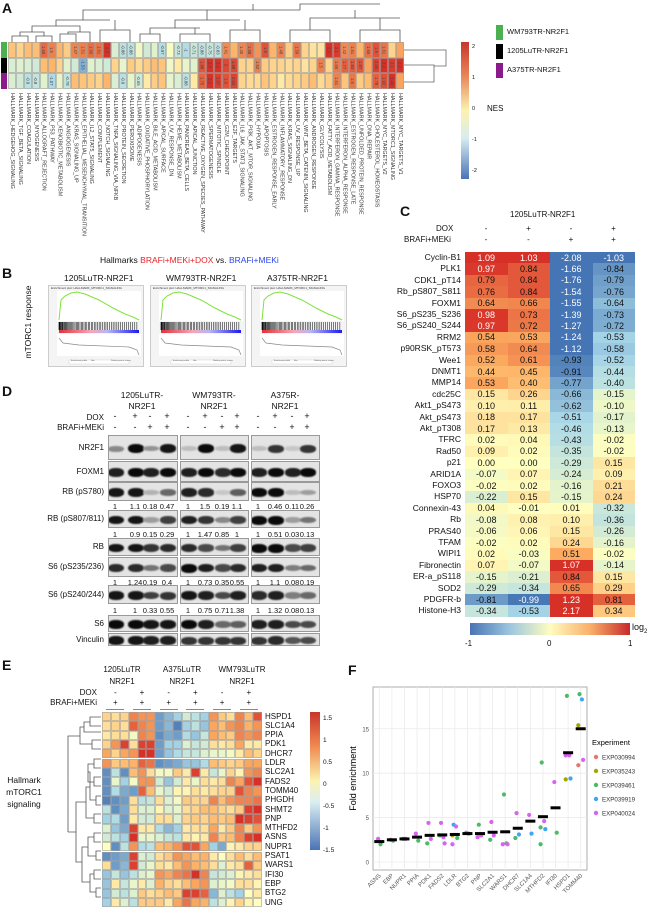  Describe the element at coordinates (580, 729) in the screenshot. I see `median-bar` at that location.